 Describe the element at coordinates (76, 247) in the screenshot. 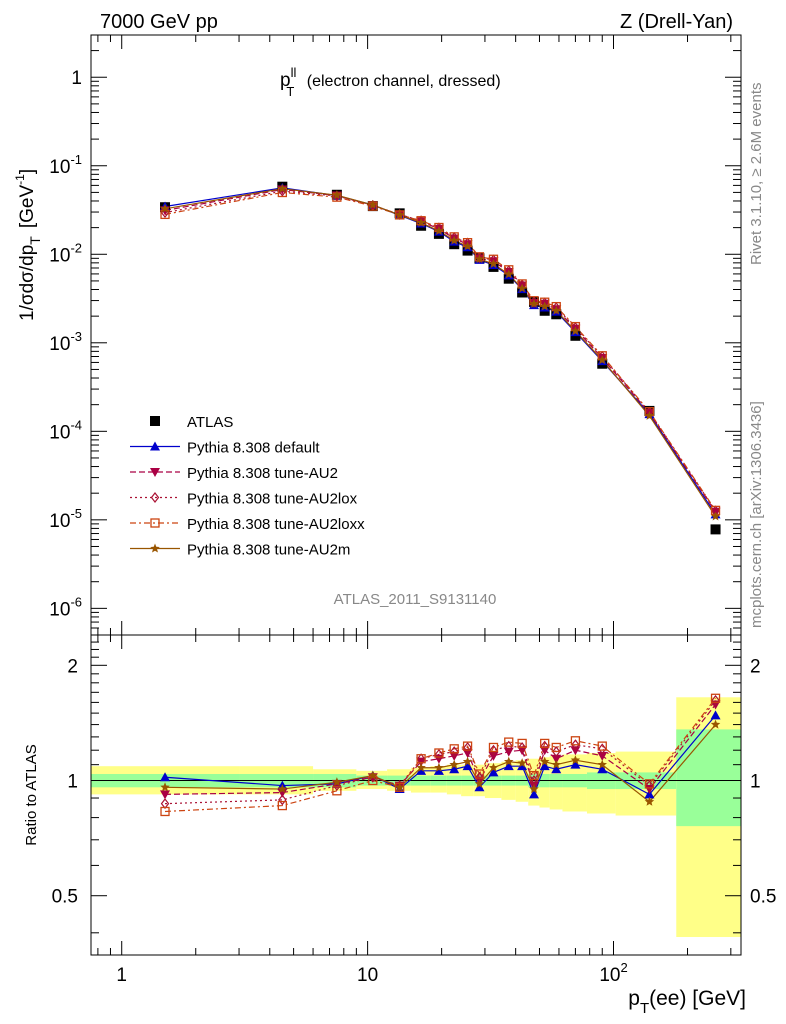

I see `y-tick-label-exp: -2` at that location.